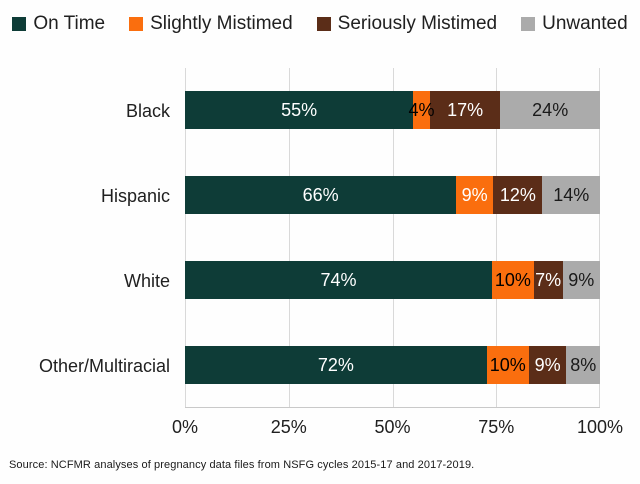  I want to click on x-tick-100: 100%, so click(600, 427).